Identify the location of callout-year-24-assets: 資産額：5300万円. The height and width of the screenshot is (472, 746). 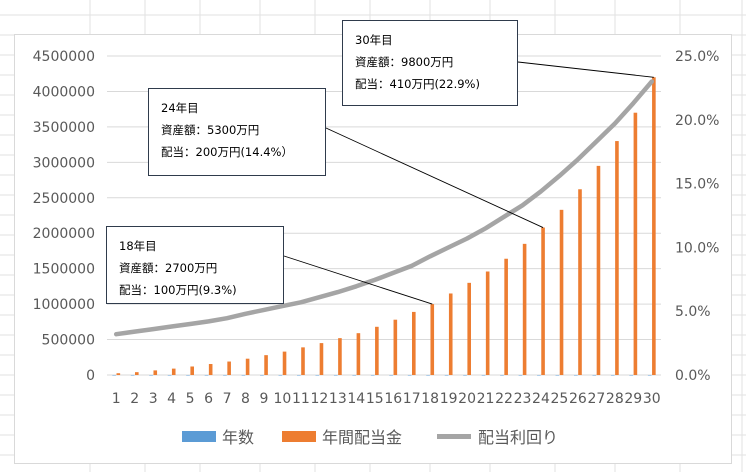
(210, 130).